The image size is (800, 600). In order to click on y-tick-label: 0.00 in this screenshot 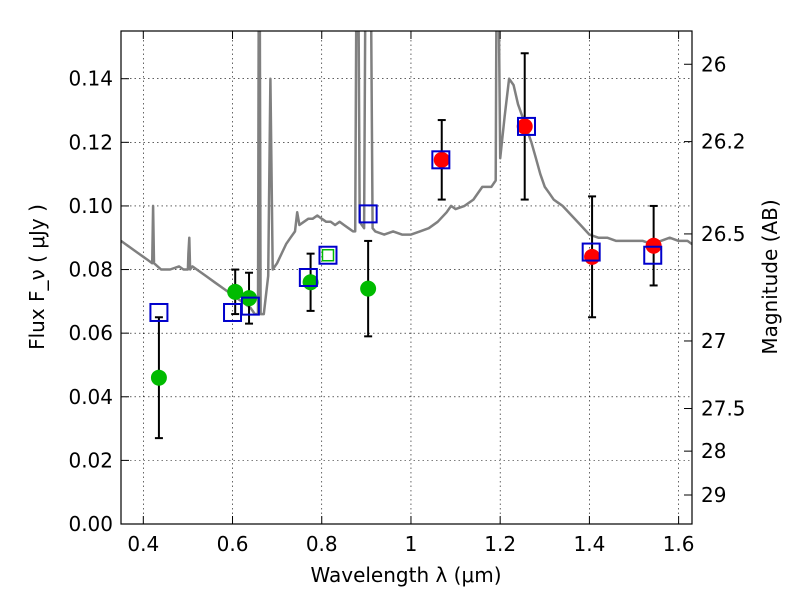, I will do `click(90, 524)`.